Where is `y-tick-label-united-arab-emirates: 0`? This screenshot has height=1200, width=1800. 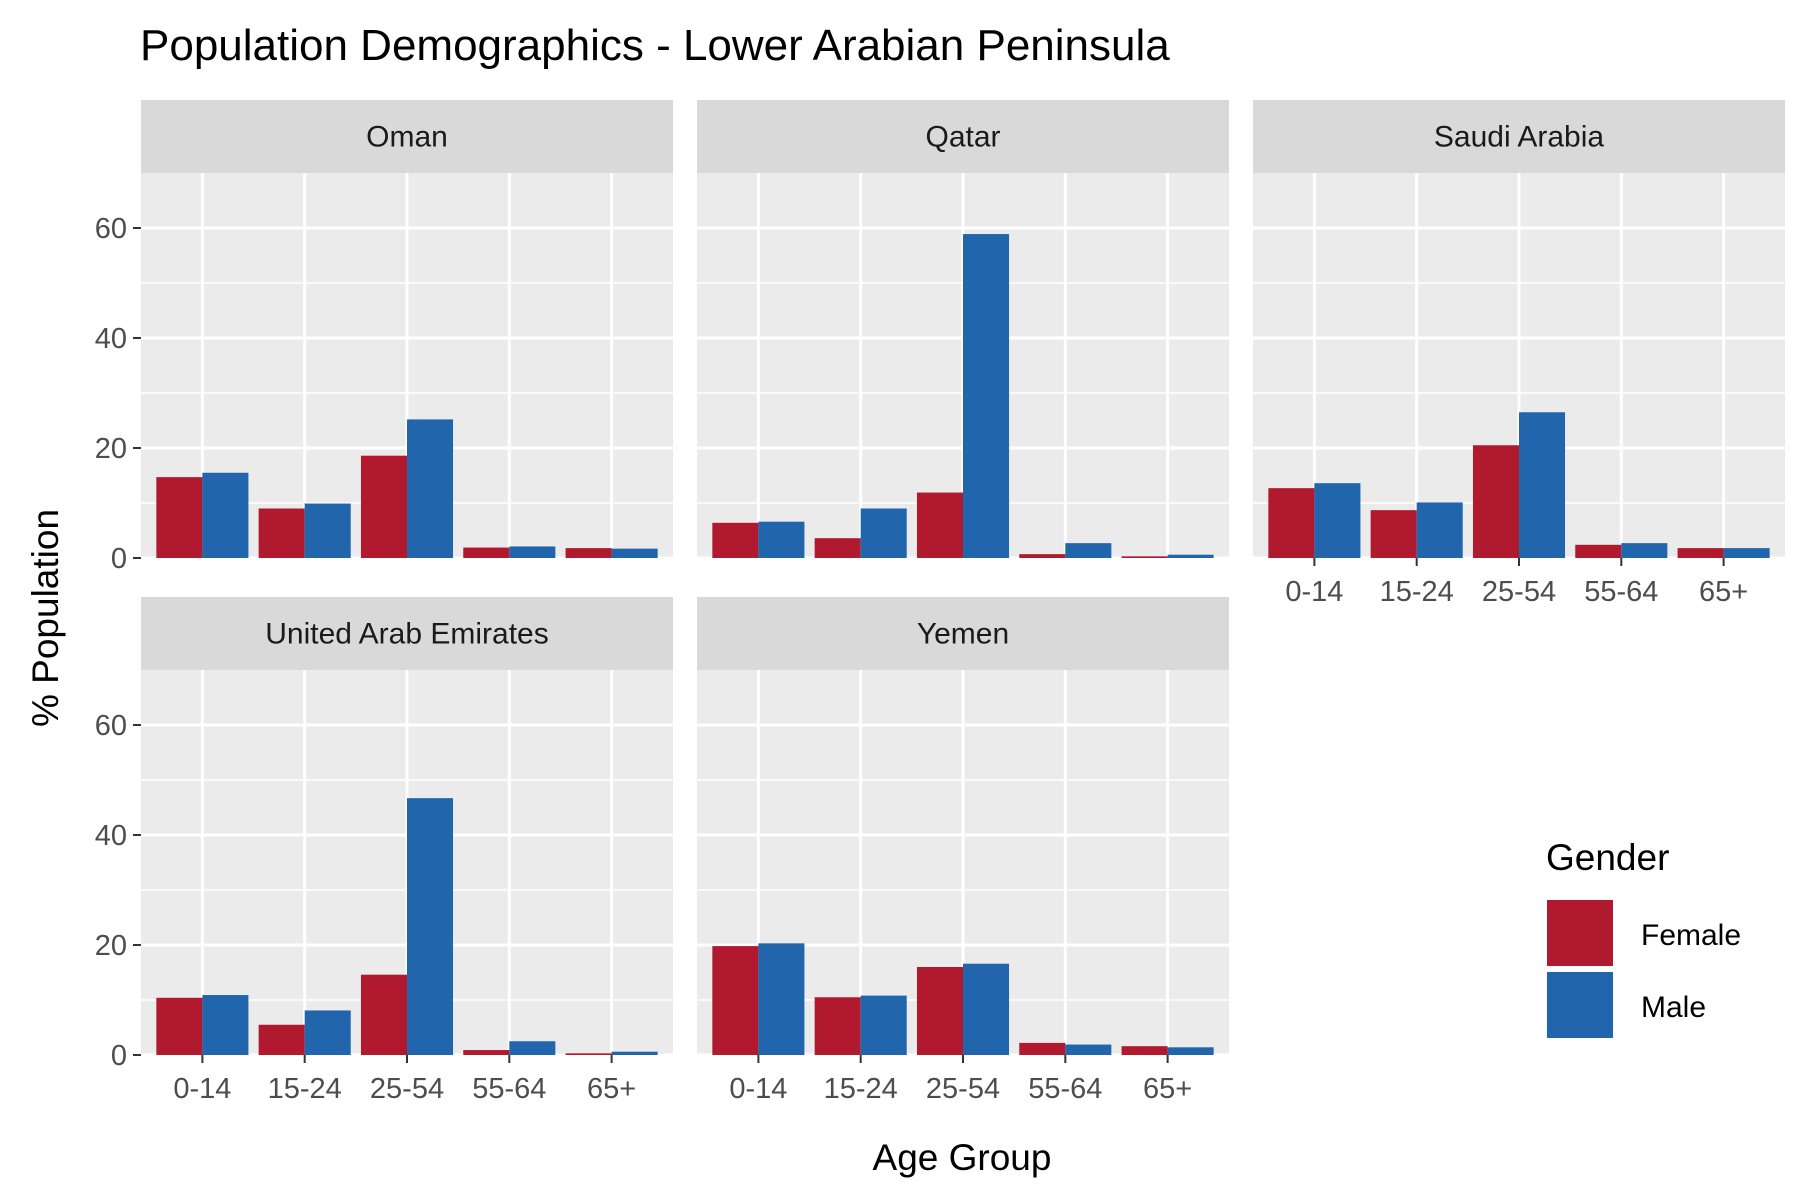 y-tick-label-united-arab-emirates: 0 is located at coordinates (119, 1056).